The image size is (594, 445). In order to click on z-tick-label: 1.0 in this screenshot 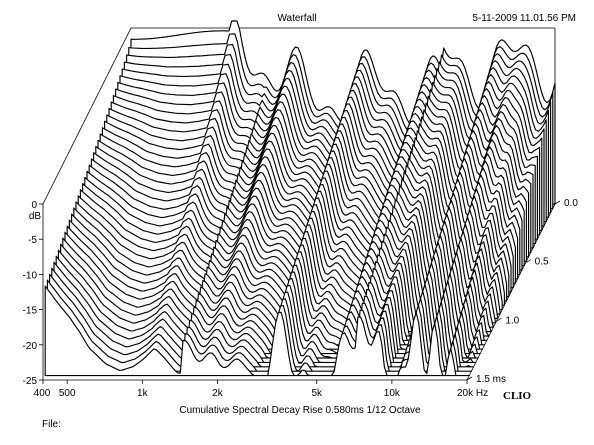, I will do `click(512, 320)`.